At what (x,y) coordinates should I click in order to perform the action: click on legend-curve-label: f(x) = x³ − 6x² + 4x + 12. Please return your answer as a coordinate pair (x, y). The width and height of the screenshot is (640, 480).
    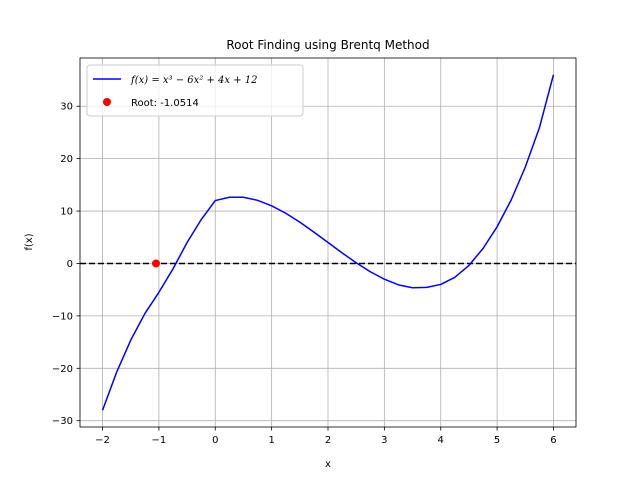
    Looking at the image, I should click on (193, 80).